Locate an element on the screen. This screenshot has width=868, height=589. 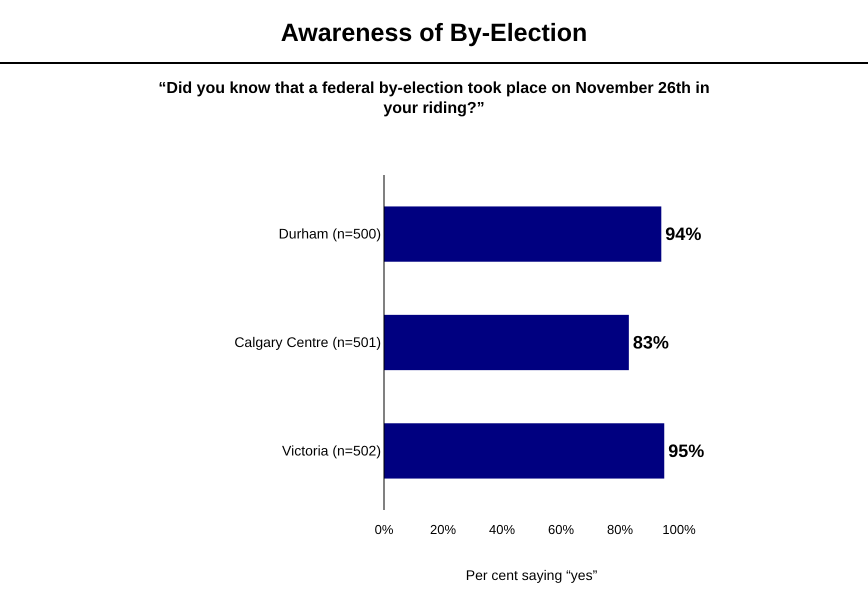
chart-title: Awareness of By-Election is located at coordinates (434, 33).